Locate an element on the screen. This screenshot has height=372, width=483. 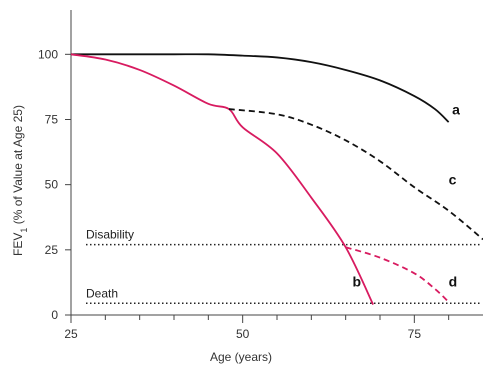
reference-line-label: Disability is located at coordinates (110, 235).